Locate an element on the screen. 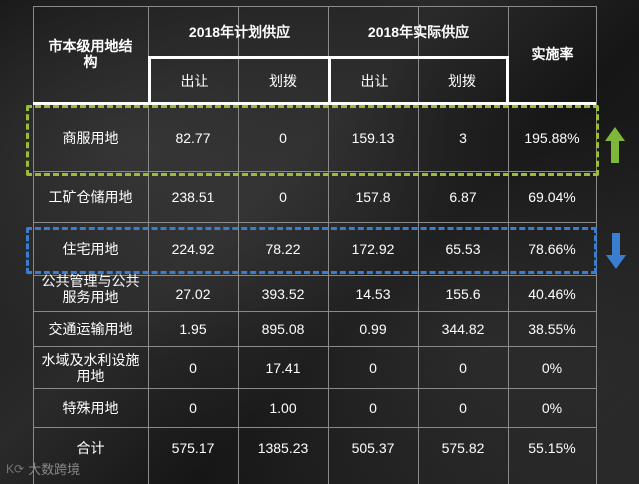 This screenshot has width=639, height=484. cell-rate: 38.55% is located at coordinates (552, 329).